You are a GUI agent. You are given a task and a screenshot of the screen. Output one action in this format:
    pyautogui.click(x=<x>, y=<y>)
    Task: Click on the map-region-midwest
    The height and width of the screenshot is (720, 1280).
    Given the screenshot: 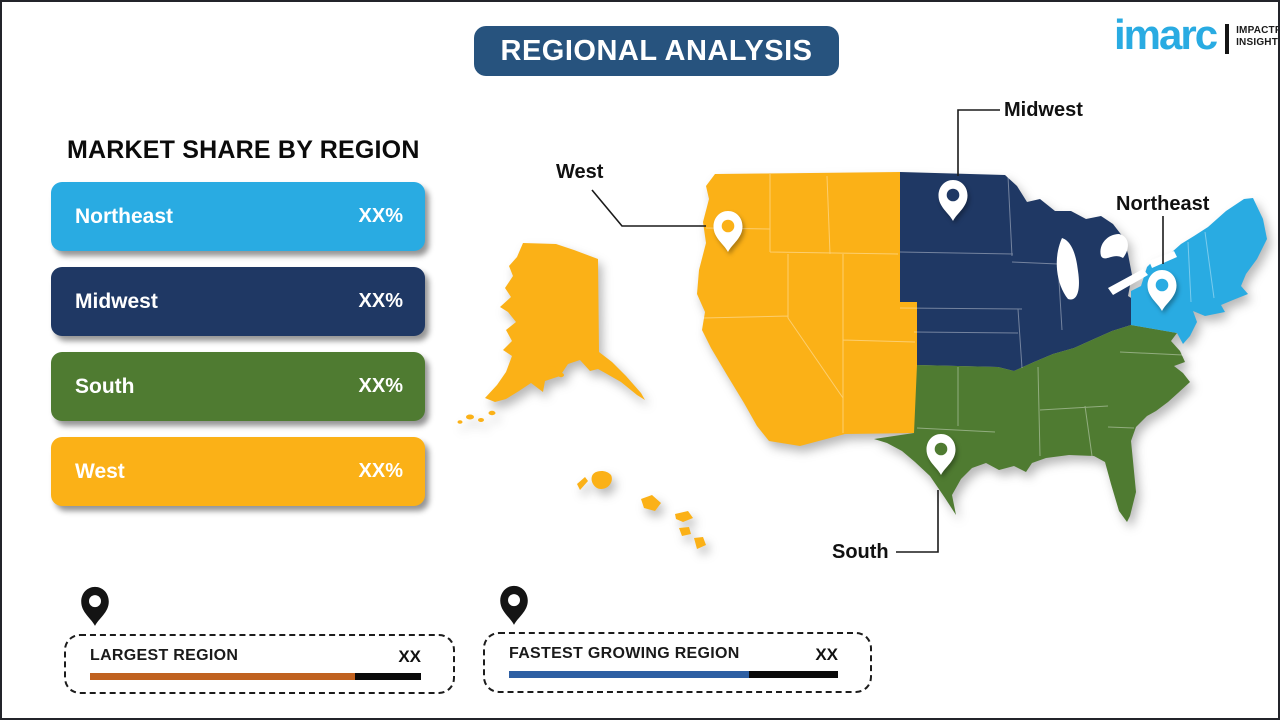 What is the action you would take?
    pyautogui.click(x=1018, y=271)
    